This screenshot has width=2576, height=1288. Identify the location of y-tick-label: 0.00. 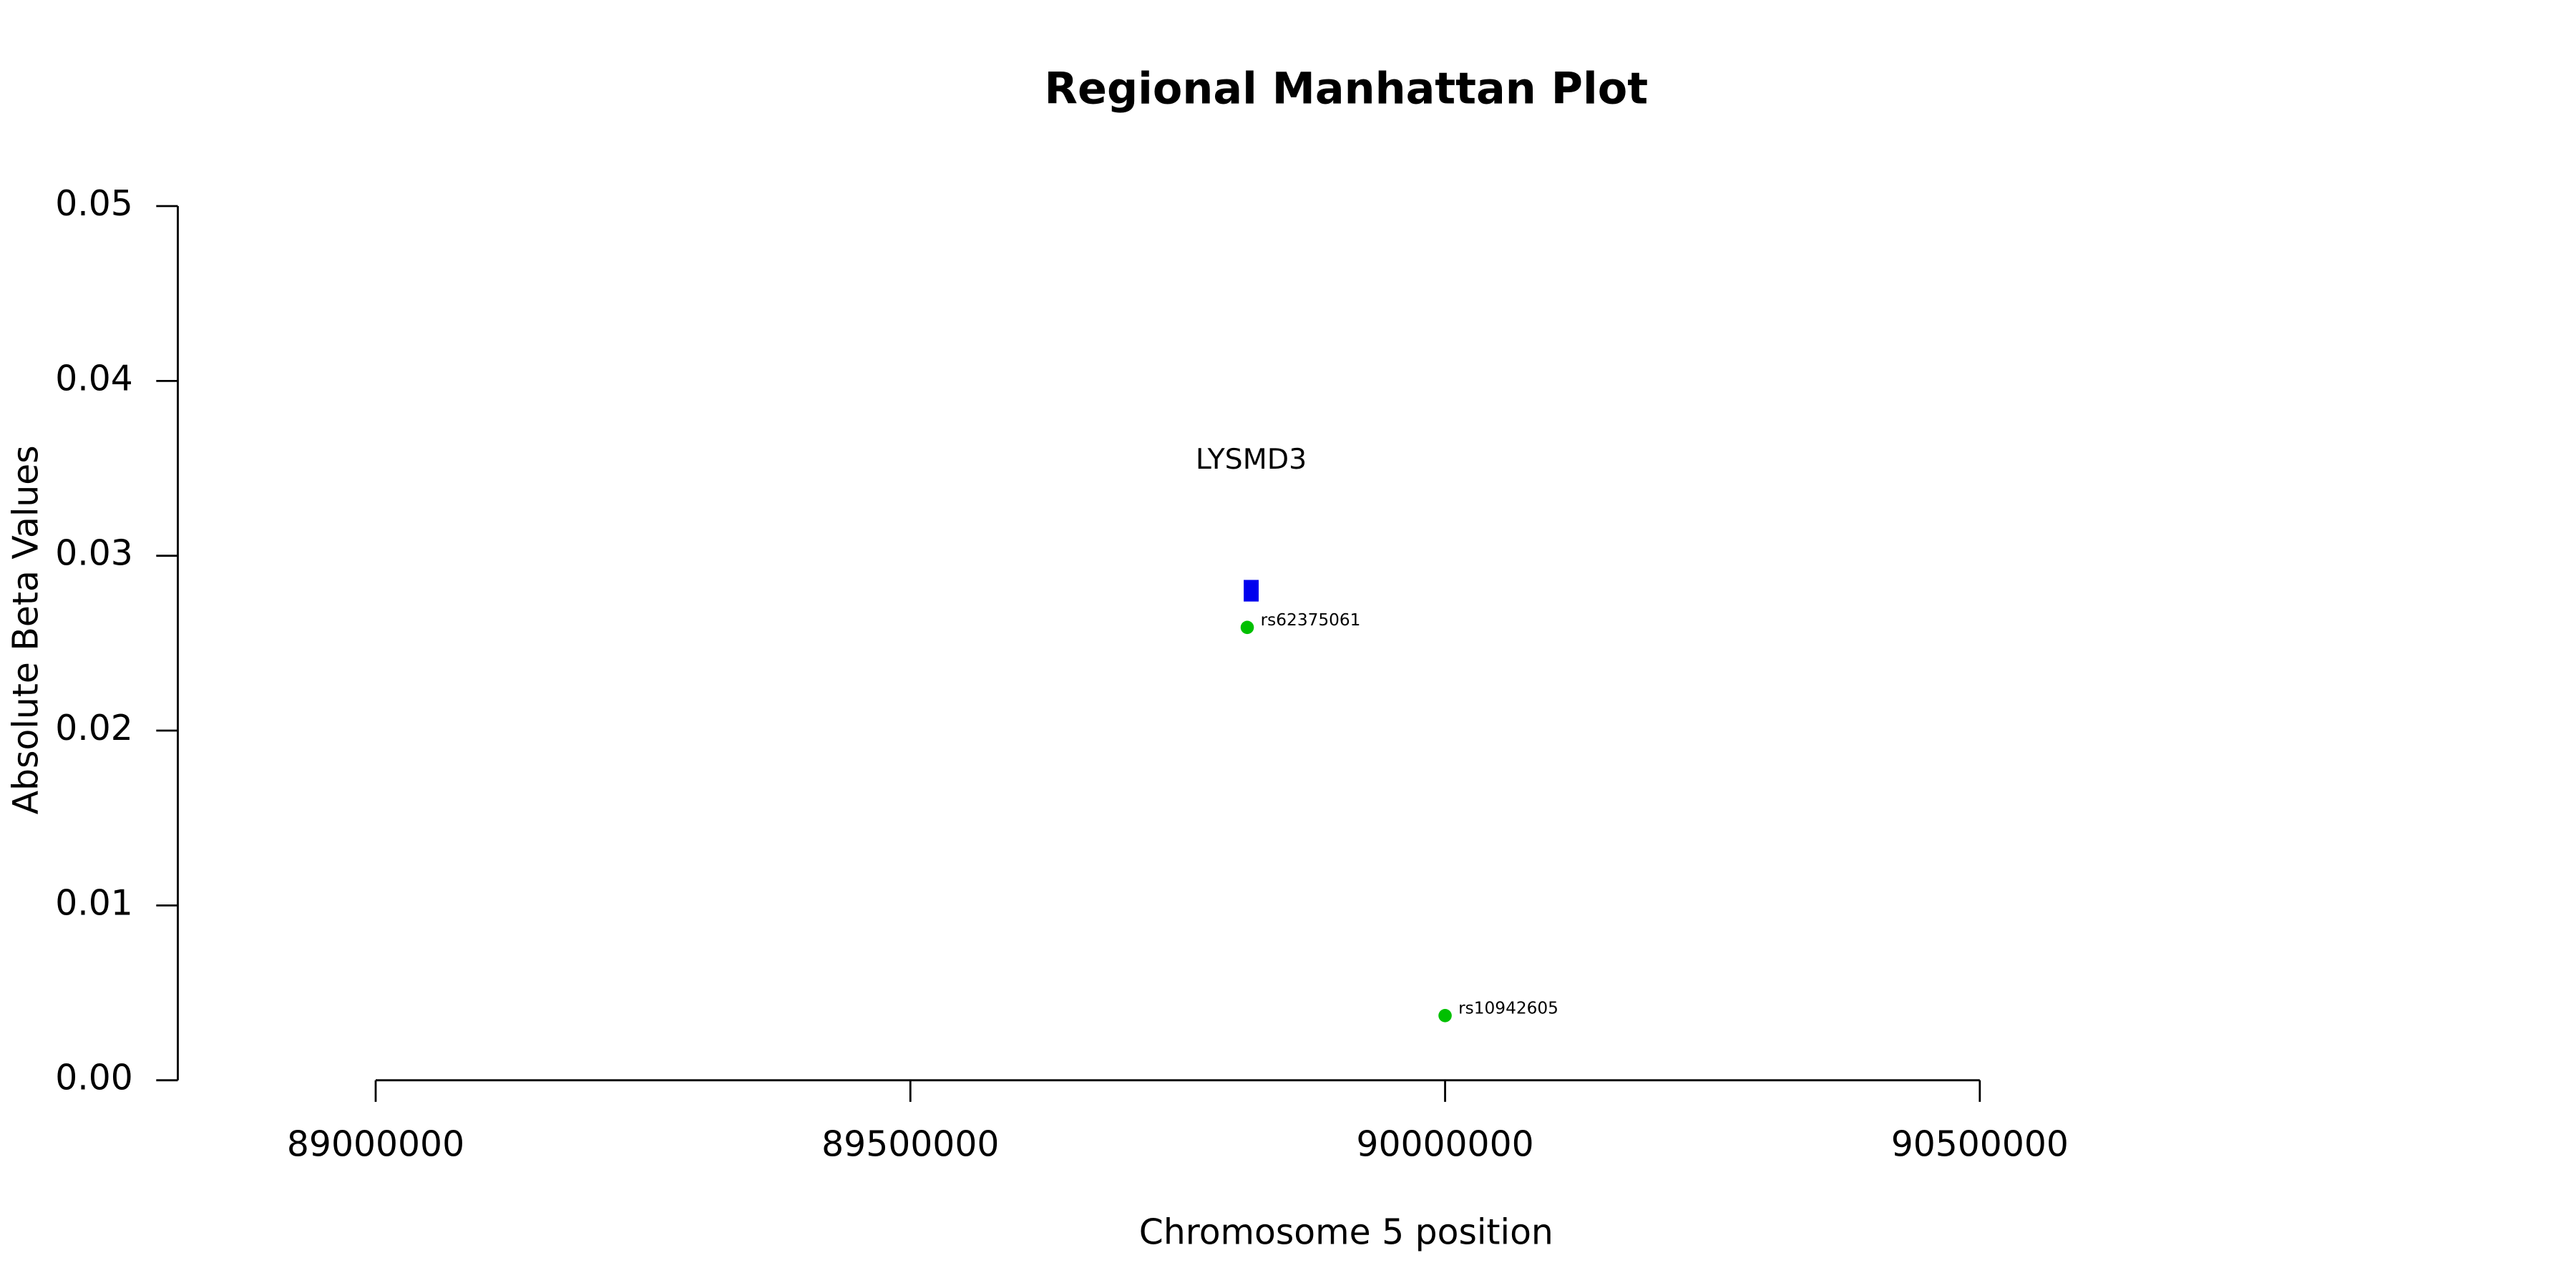
(94, 1078).